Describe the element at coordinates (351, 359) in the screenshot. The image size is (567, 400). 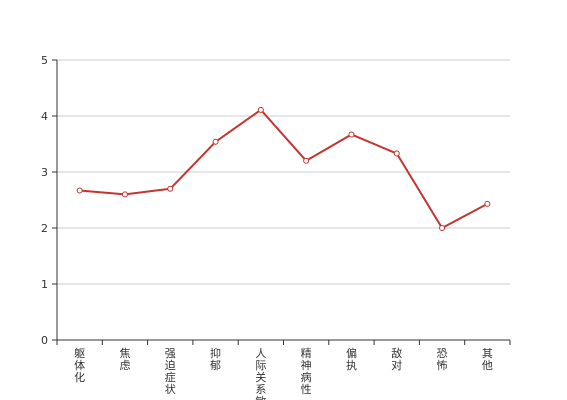
I see `x-tick-label: 偏执` at that location.